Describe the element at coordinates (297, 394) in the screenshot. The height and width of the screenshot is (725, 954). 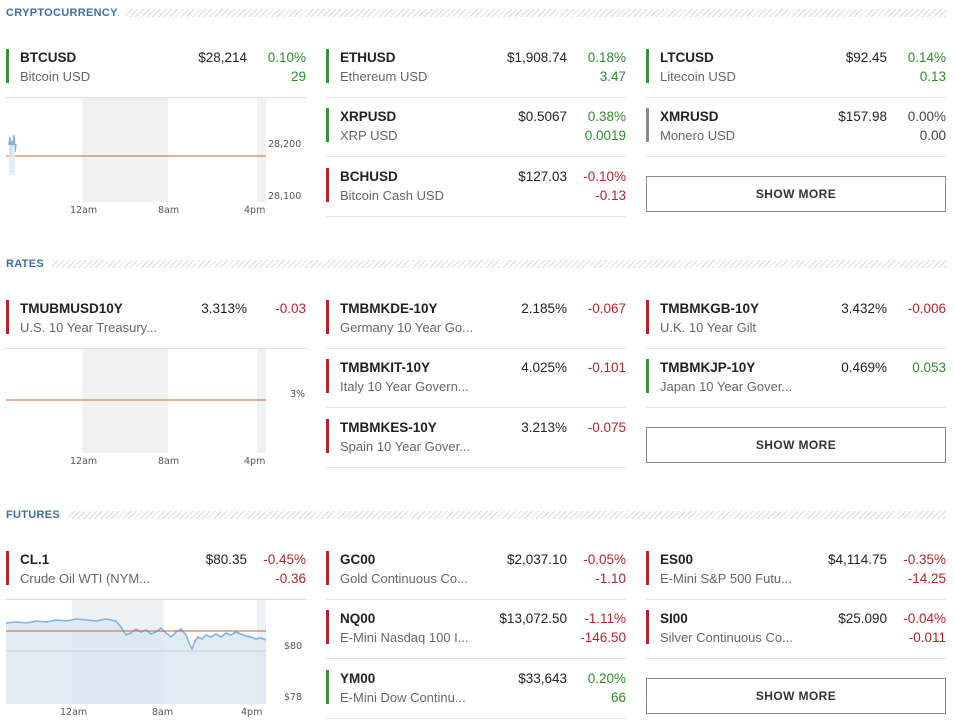
I see `y-tick-label: 3%` at that location.